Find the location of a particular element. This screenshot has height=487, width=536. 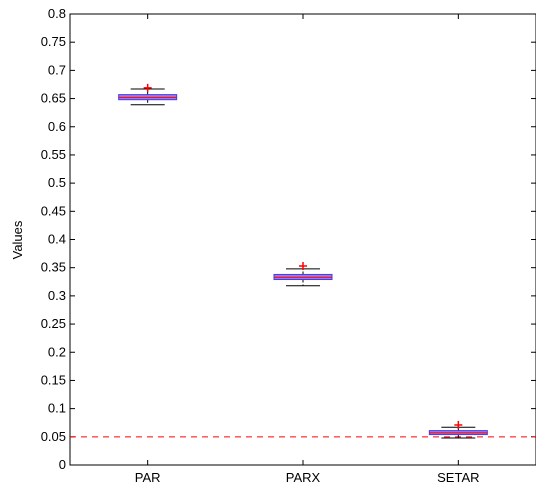

y-tick-label: 0.8 is located at coordinates (57, 13).